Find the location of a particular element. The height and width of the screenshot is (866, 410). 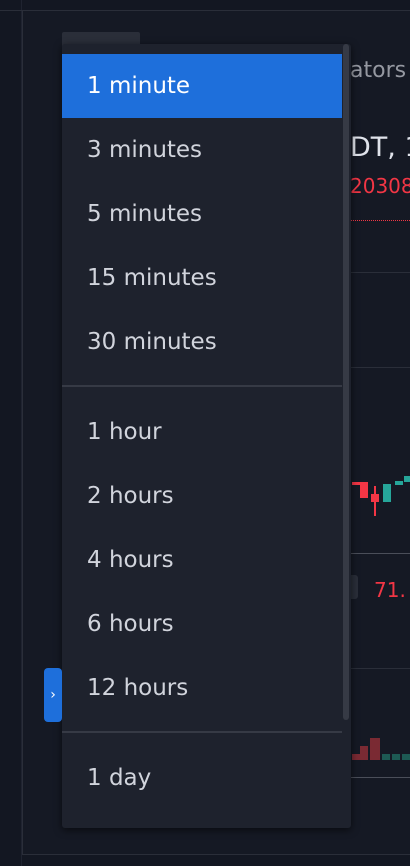

interval-5-minutes: 5 minutes is located at coordinates (202, 214).